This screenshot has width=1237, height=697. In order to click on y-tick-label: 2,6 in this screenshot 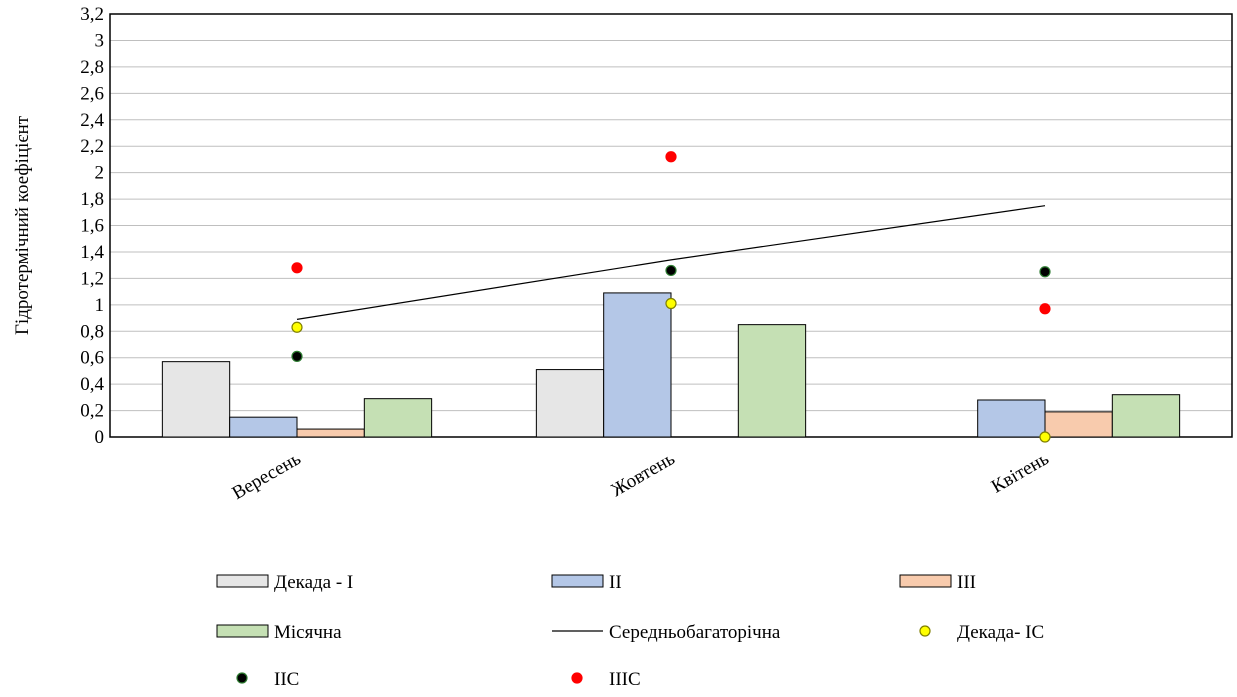, I will do `click(92, 93)`.